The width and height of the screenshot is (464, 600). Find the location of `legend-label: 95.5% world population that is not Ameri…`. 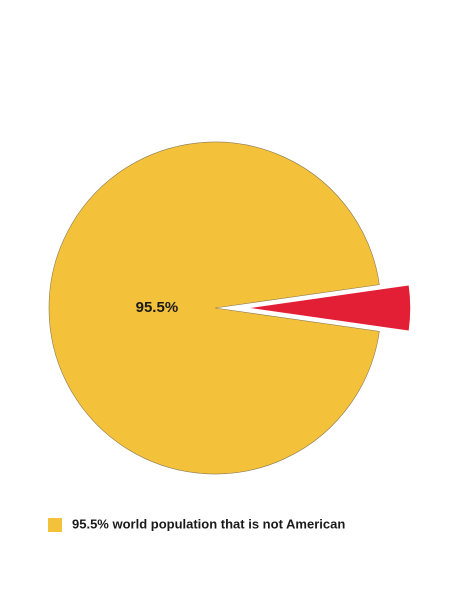

legend-label: 95.5% world population that is not Ameri… is located at coordinates (208, 523).